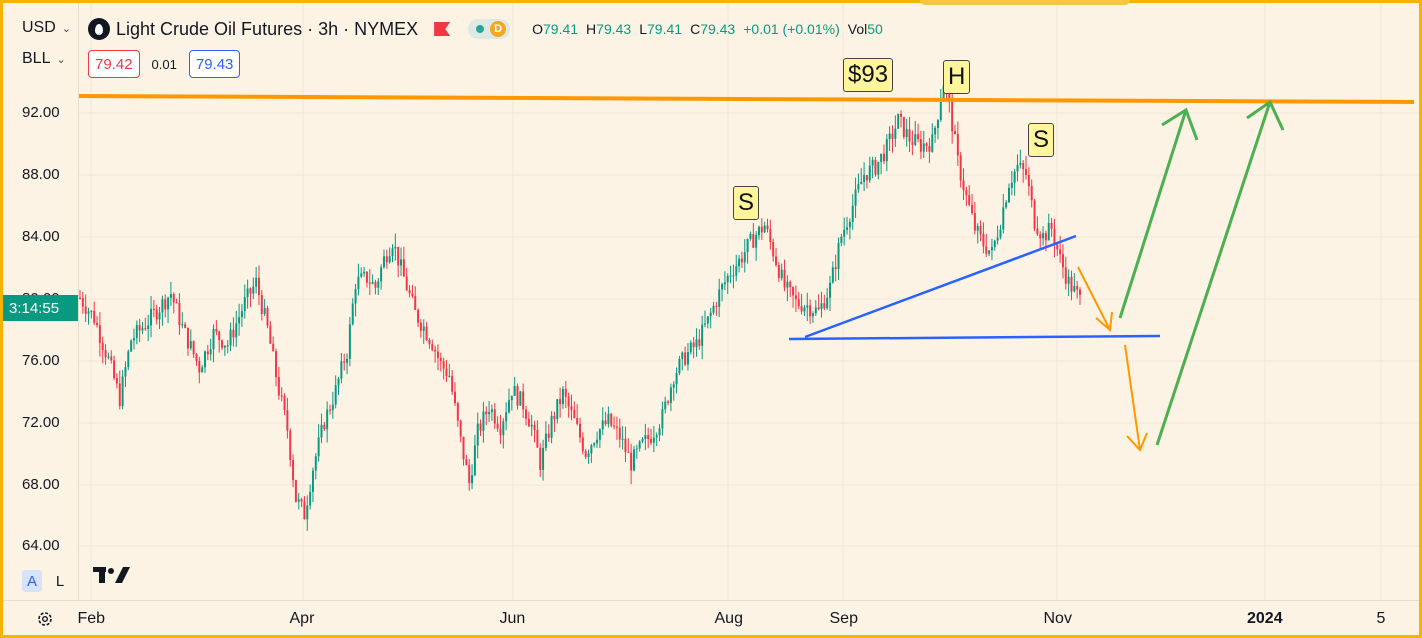 The width and height of the screenshot is (1422, 638). I want to click on y-tick-label: 68.00, so click(41, 484).